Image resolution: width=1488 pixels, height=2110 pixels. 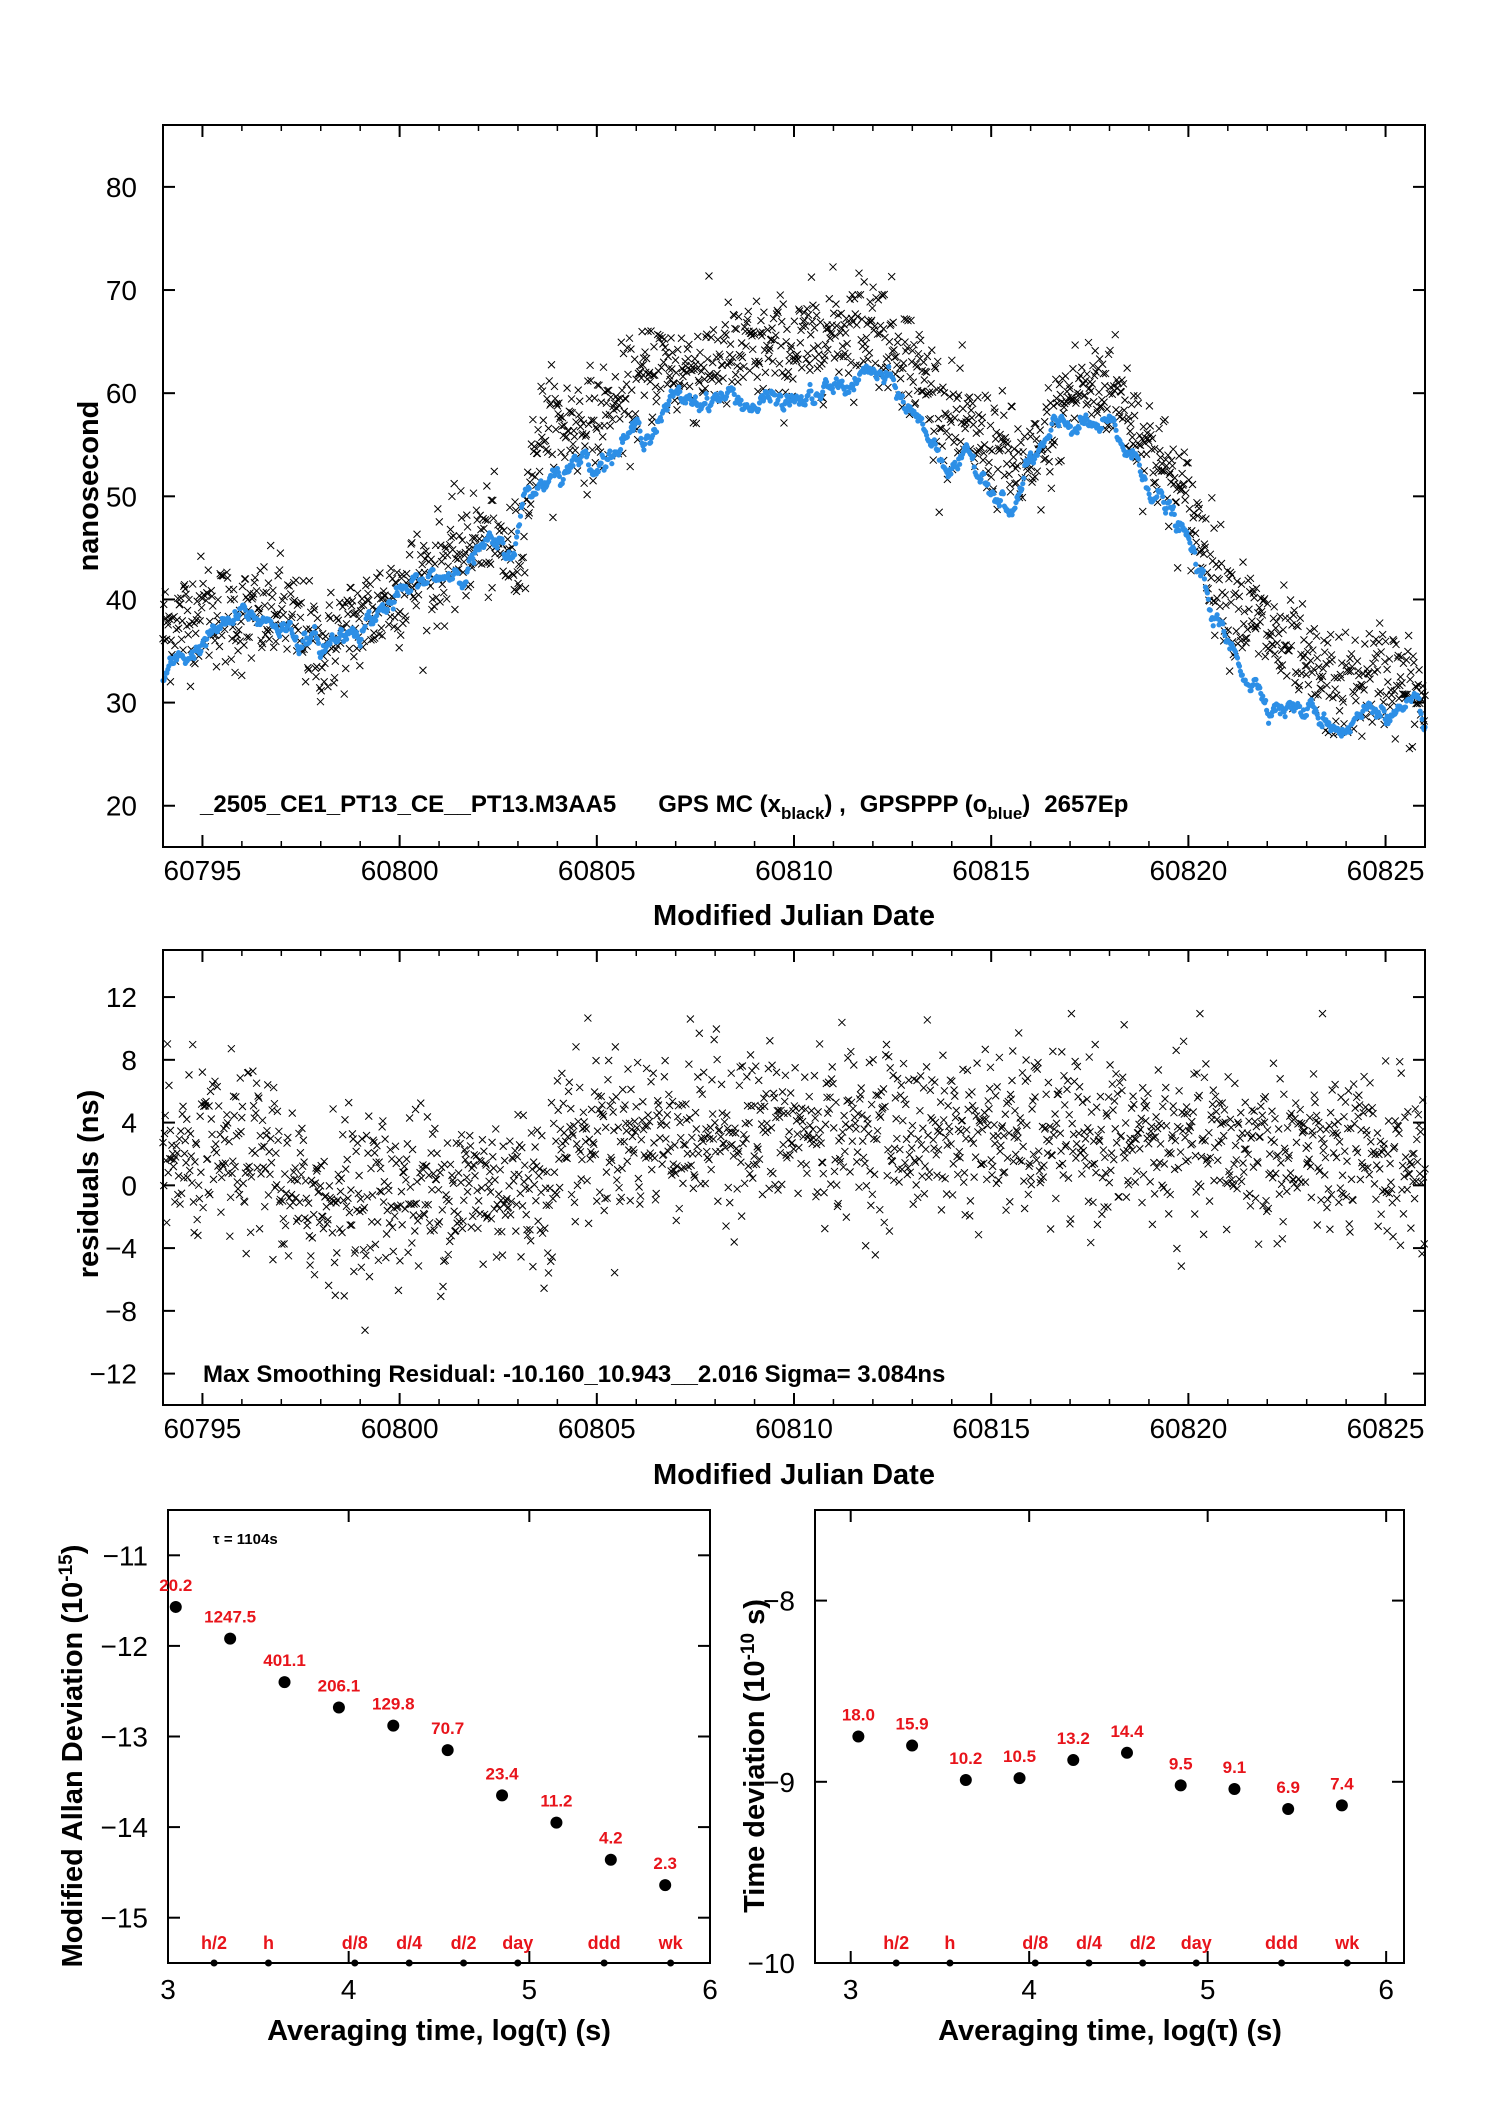 What do you see at coordinates (339, 1686) in the screenshot?
I see `data-label: 206.1` at bounding box center [339, 1686].